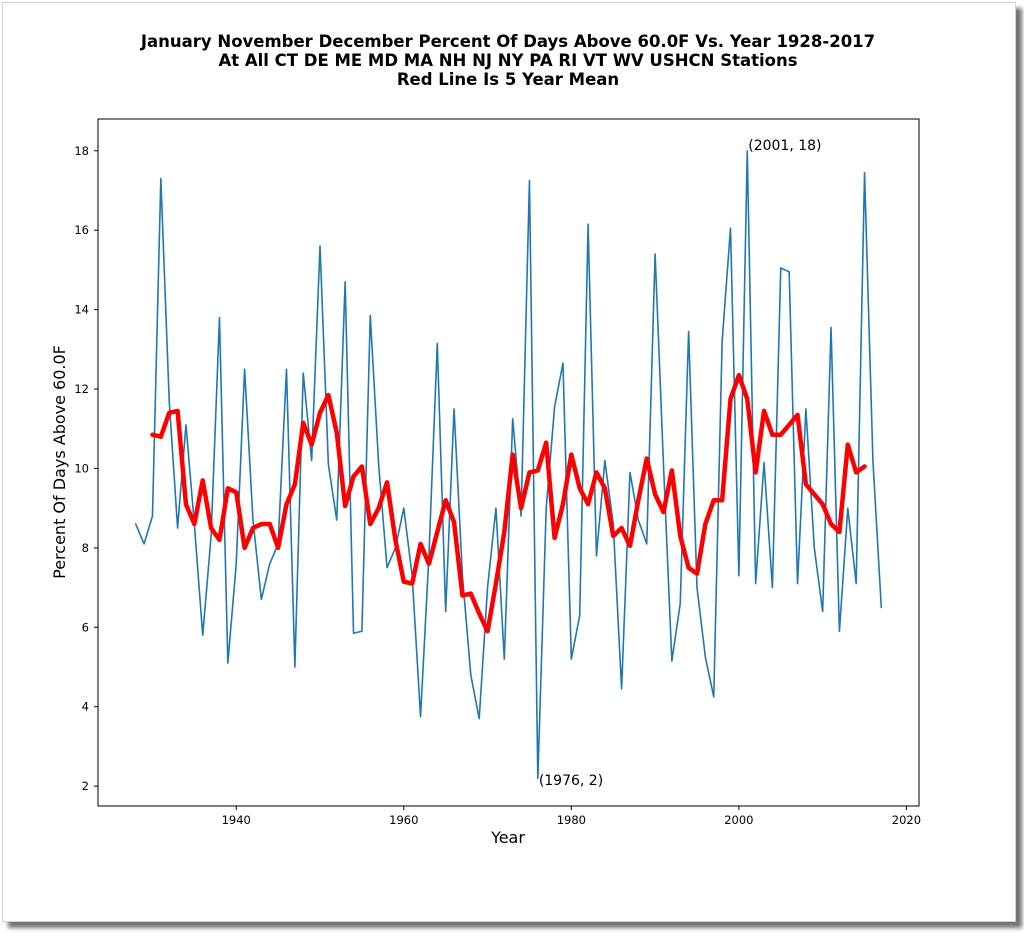 The image size is (1024, 933). Describe the element at coordinates (81, 310) in the screenshot. I see `y-tick-label: 14` at that location.